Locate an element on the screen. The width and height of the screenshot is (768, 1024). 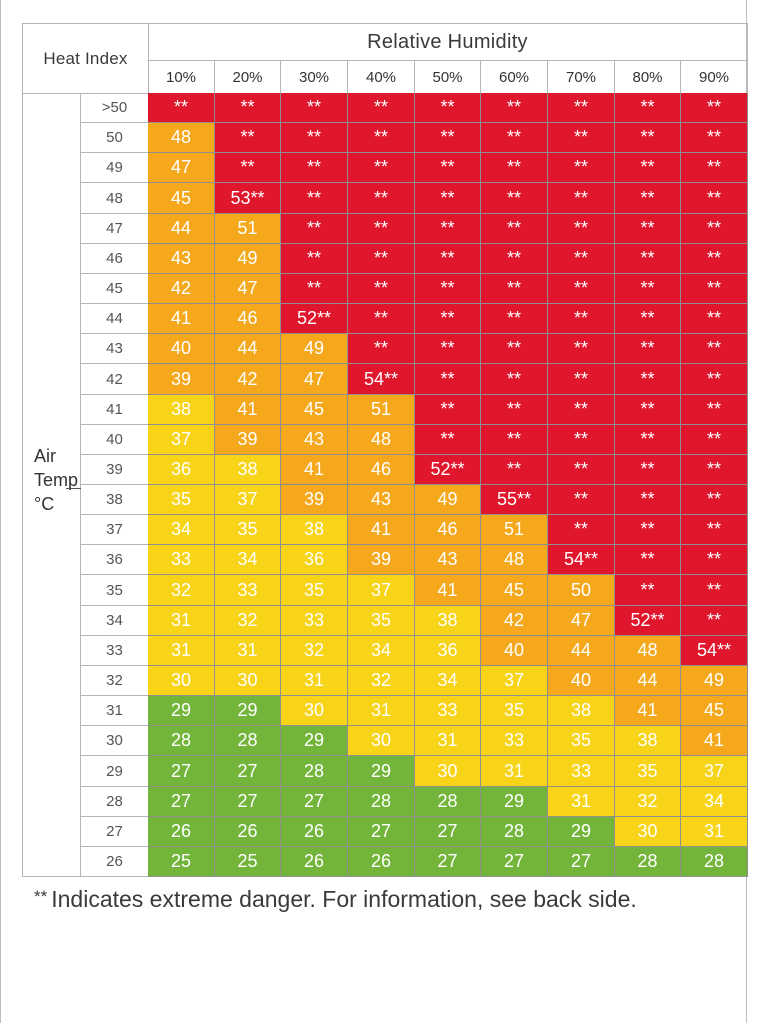
row-group-title-line3: °C is located at coordinates (44, 504).